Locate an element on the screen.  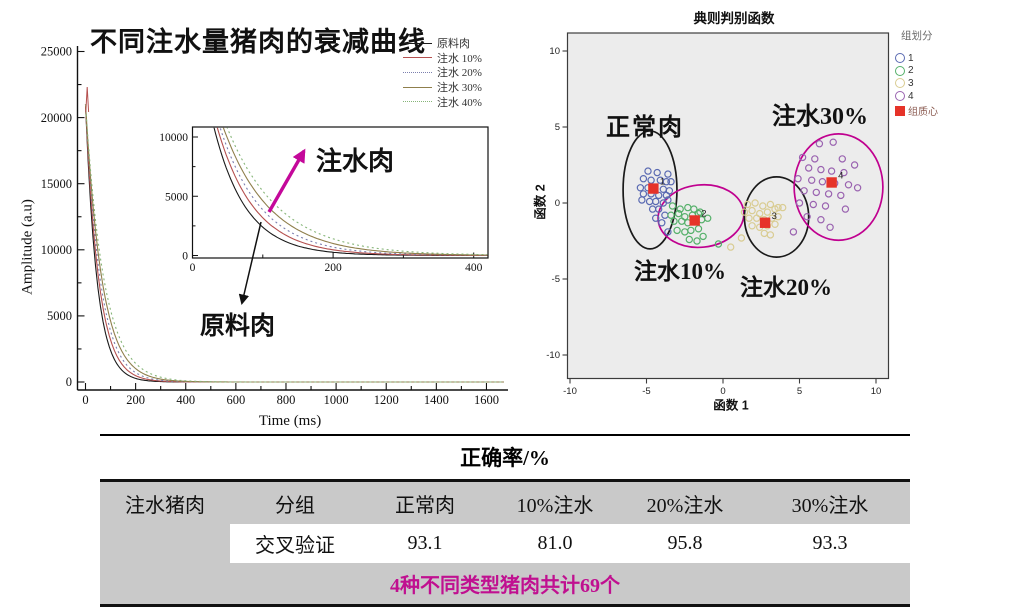
legend-item-raw: 原料肉 is located at coordinates (442, 43).